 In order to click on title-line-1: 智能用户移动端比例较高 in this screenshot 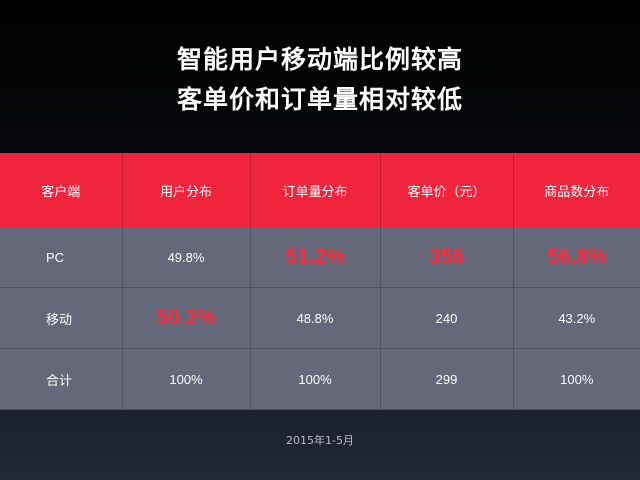, I will do `click(319, 59)`.